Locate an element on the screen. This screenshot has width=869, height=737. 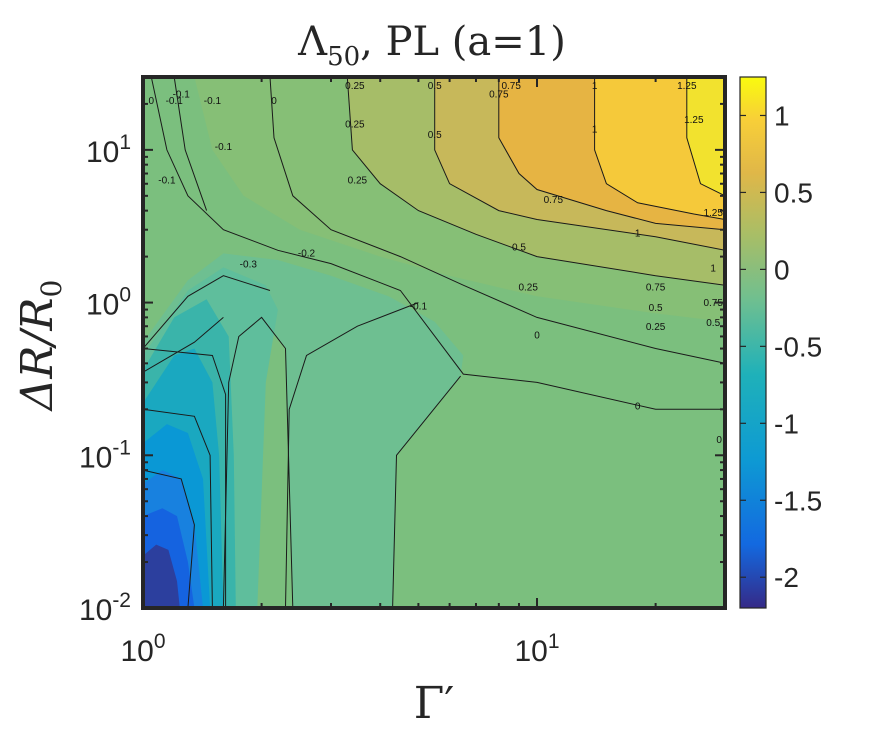
x-tick-labels: 10⁰ 10¹ is located at coordinates (339, 649).